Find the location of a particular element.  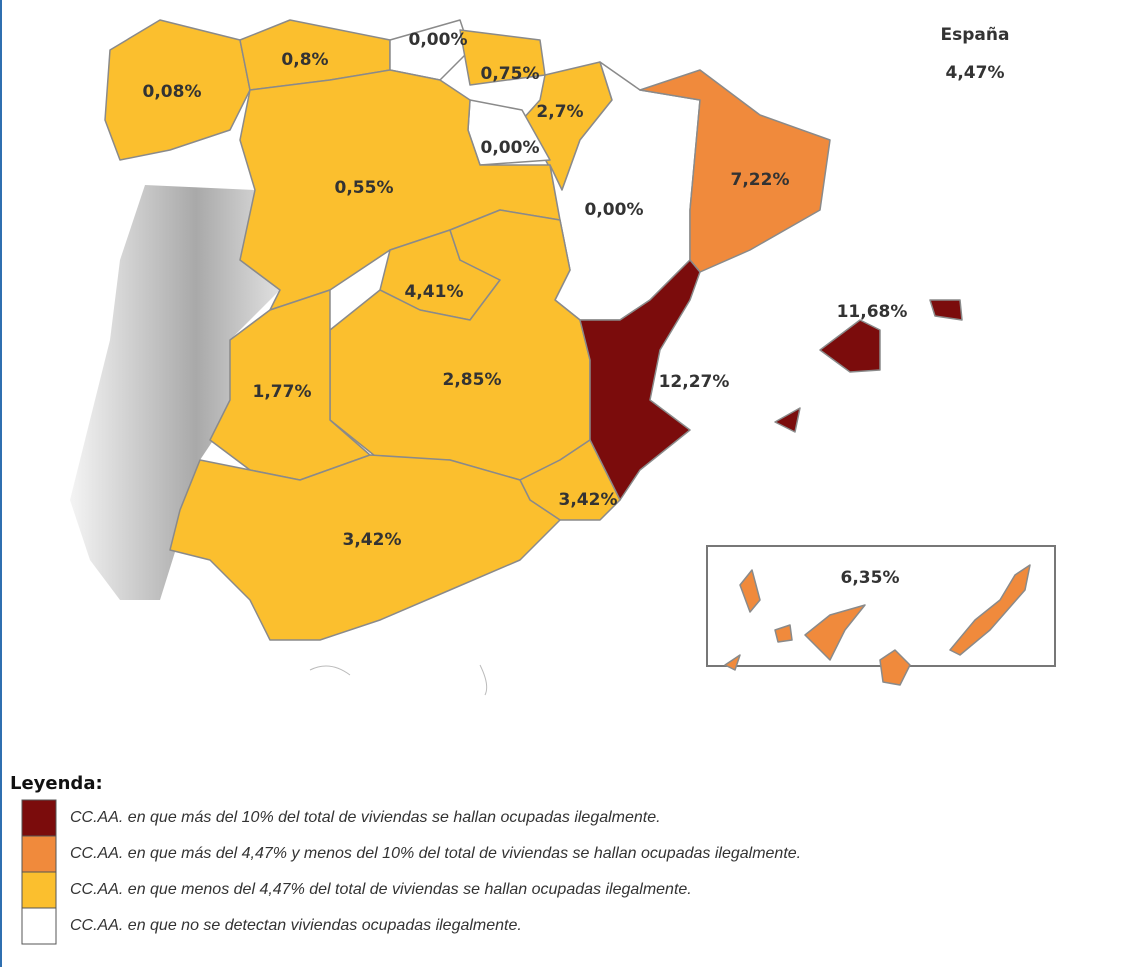

region-label: 2,7% is located at coordinates (559, 112).